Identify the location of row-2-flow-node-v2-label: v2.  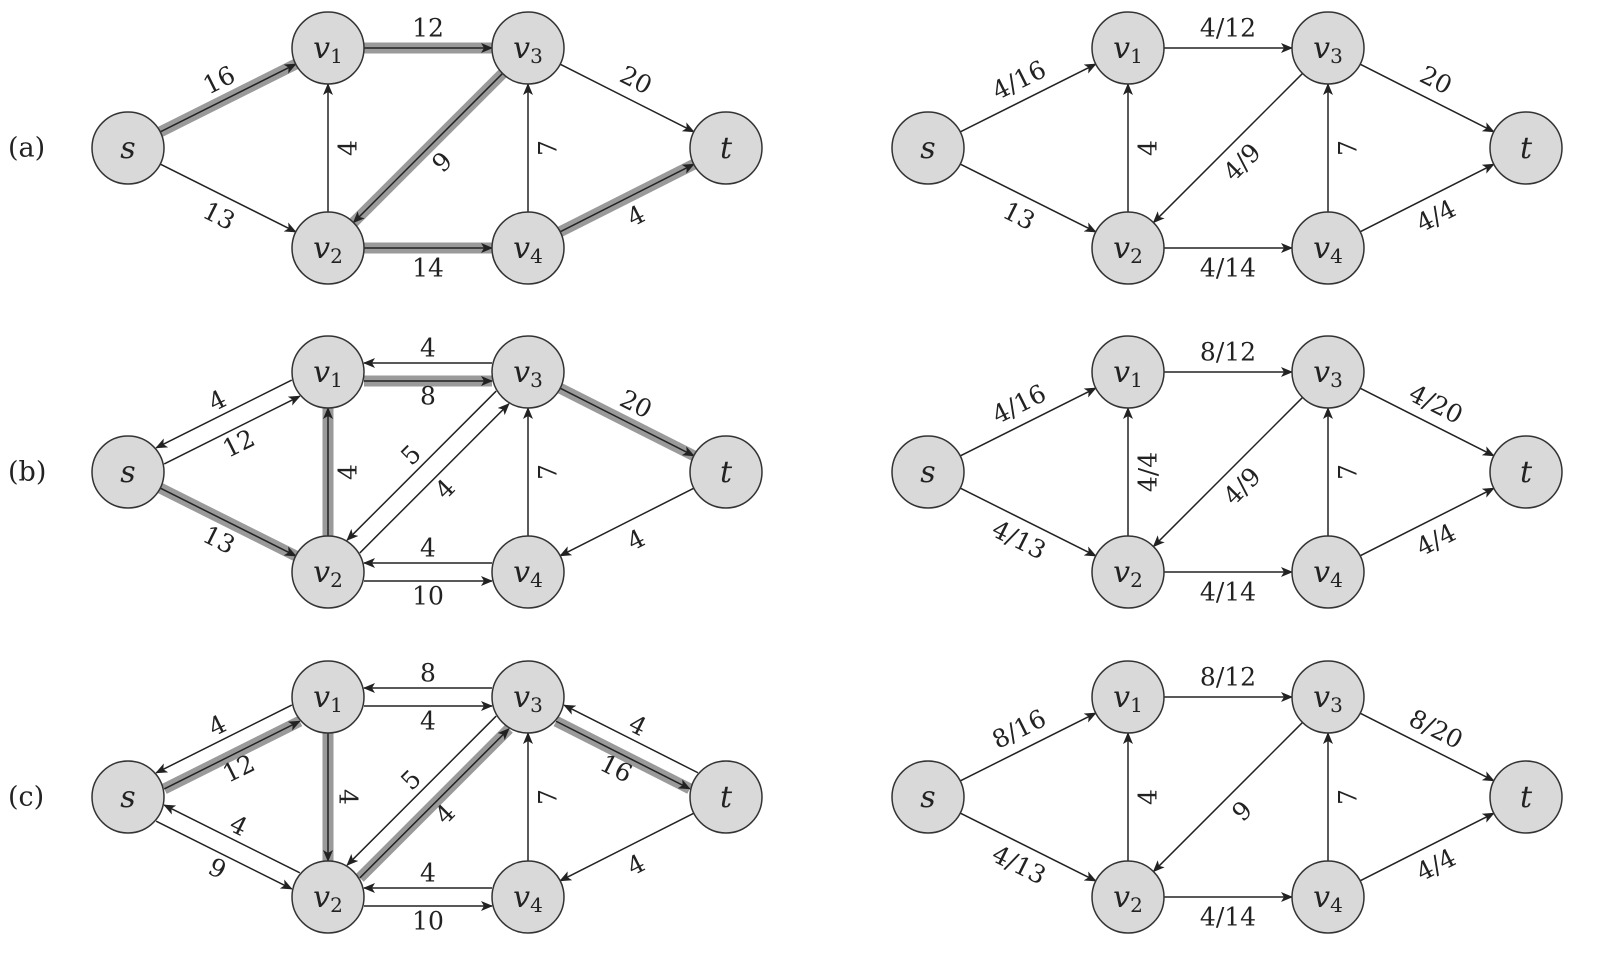
(1128, 899).